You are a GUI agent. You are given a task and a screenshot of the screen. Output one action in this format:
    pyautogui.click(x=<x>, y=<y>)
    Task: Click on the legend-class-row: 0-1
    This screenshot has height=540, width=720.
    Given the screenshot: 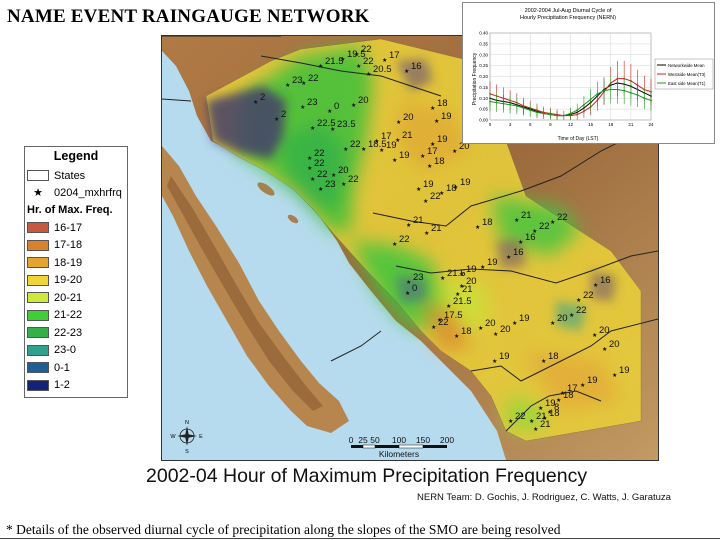 What is the action you would take?
    pyautogui.click(x=48, y=367)
    